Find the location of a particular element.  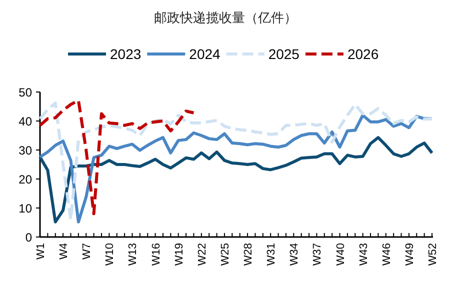

x-tick-label: W1 is located at coordinates (41, 251).